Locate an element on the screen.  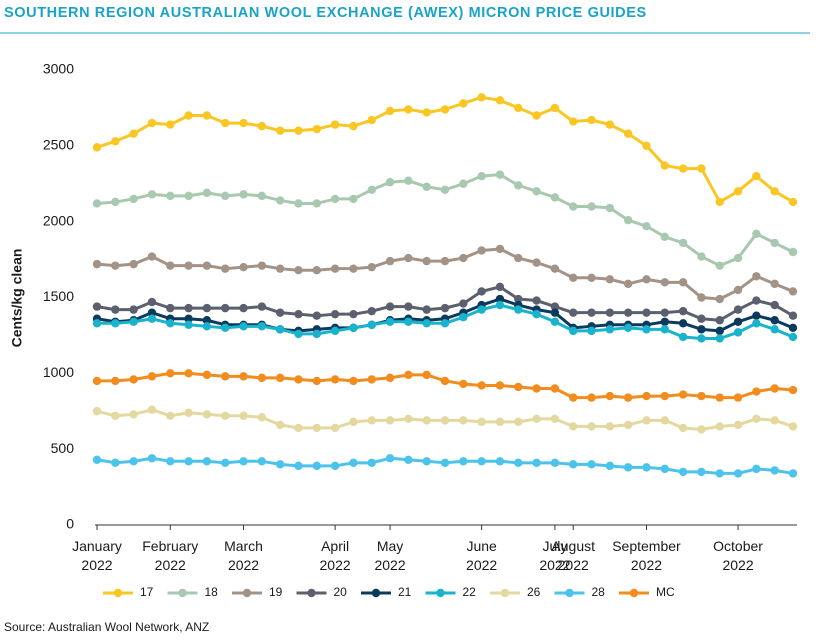
source: Source: Australian Wool Network, ANZ is located at coordinates (106, 627).